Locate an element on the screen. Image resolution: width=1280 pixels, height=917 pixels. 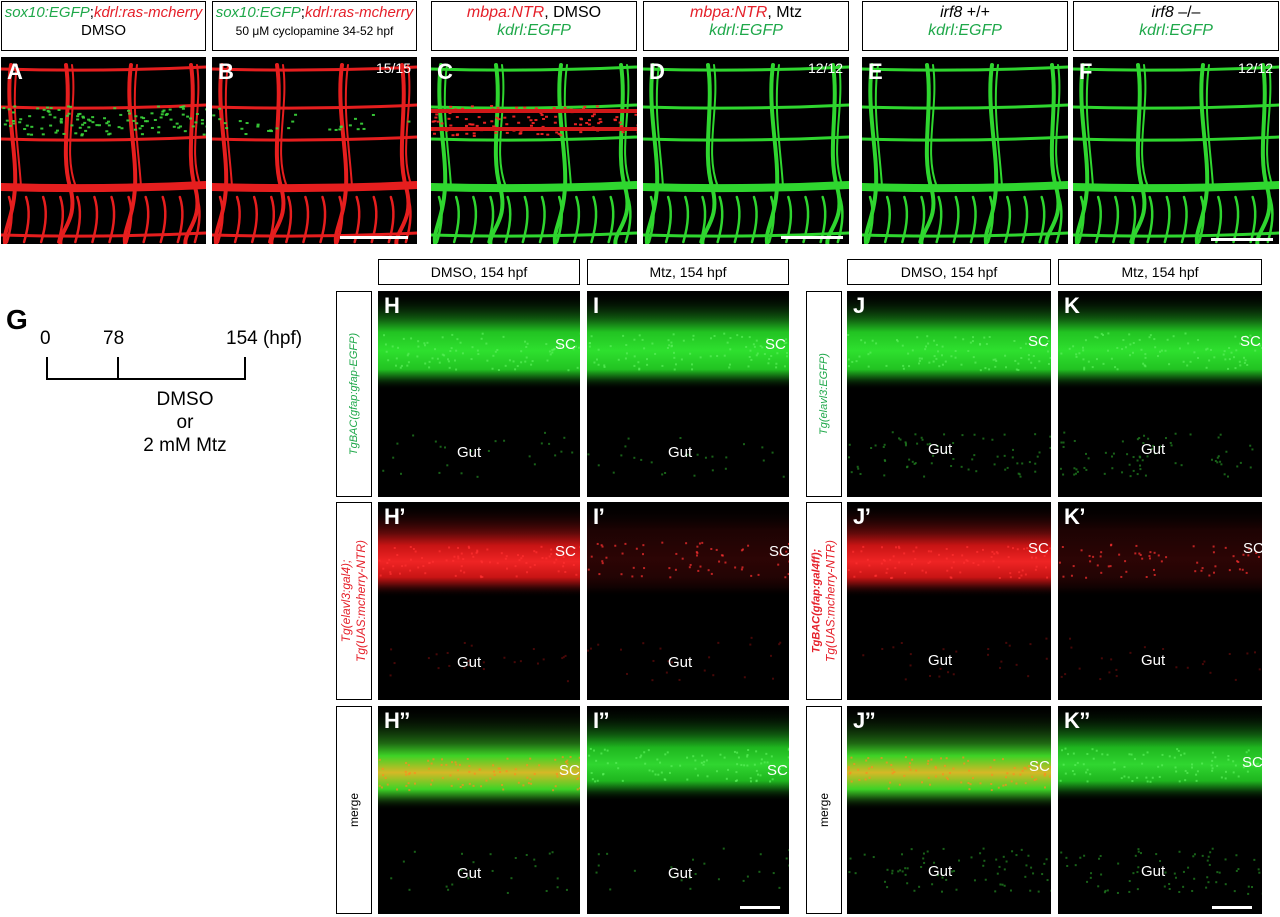
panel-j-double-prime: J’’ SC Gut is located at coordinates (949, 810).